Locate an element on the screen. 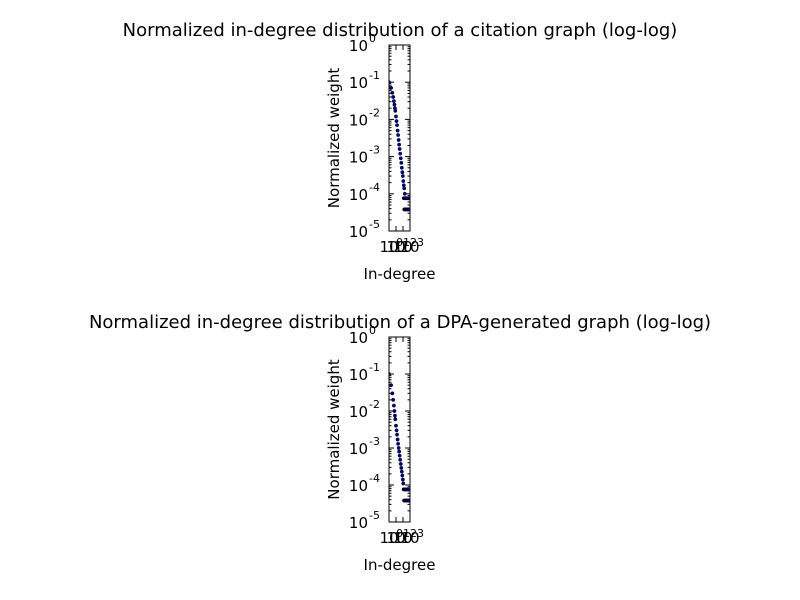  x-tick-exponent: 3 is located at coordinates (420, 242).